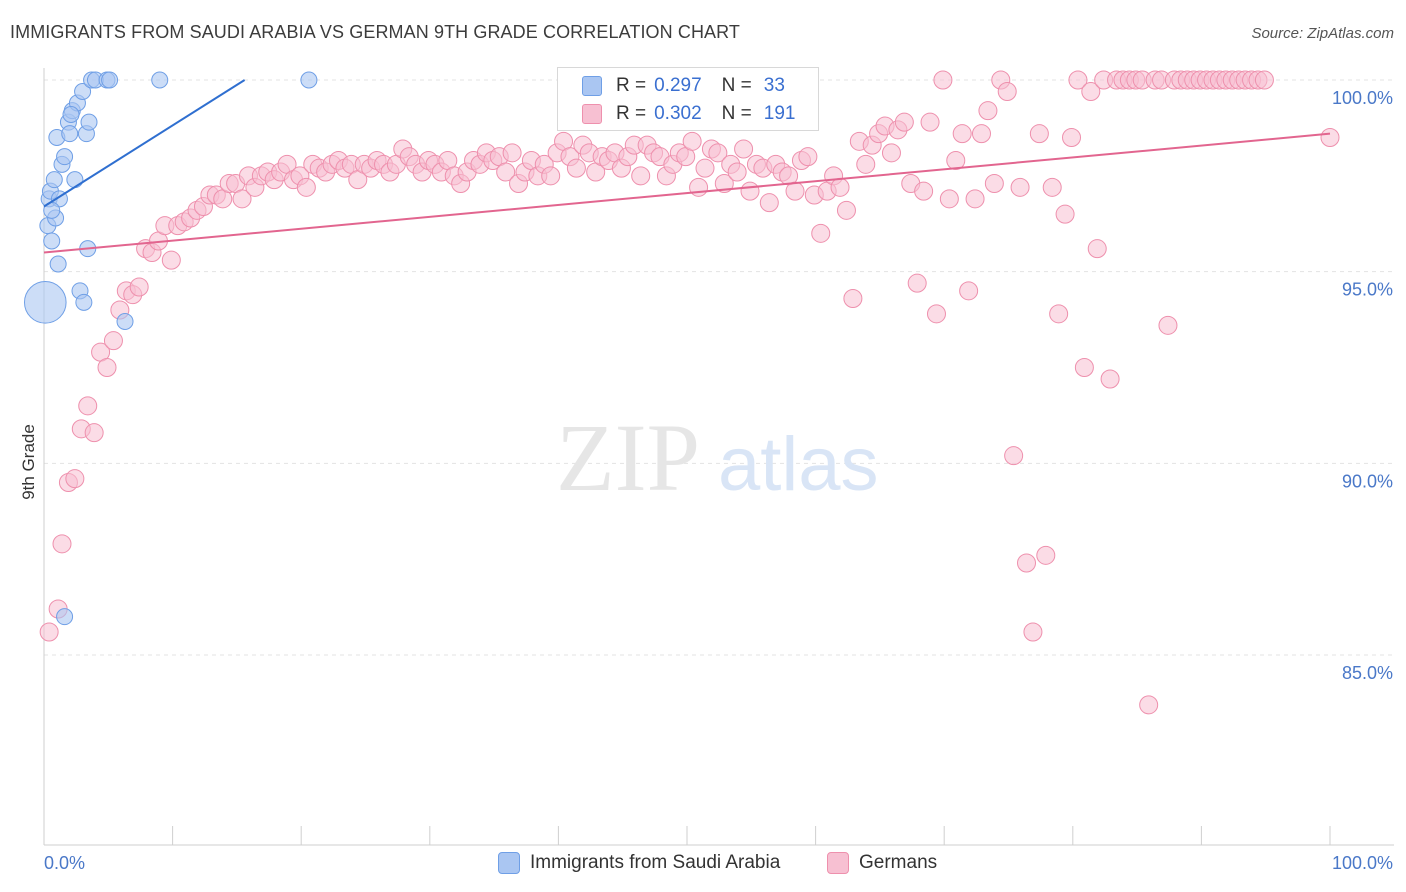 Image resolution: width=1406 pixels, height=892 pixels. I want to click on y-tick-label: 85.0%, so click(1367, 673).